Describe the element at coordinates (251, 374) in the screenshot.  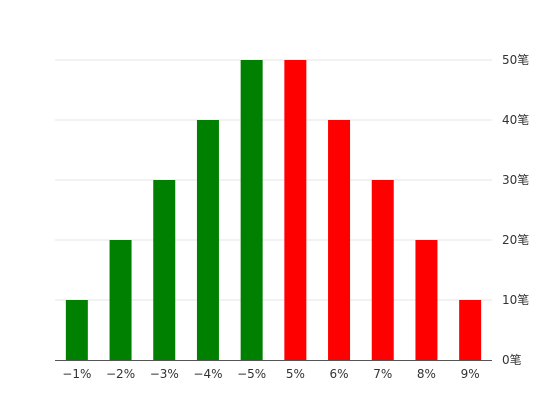
I see `x-tick-label: −5%` at that location.